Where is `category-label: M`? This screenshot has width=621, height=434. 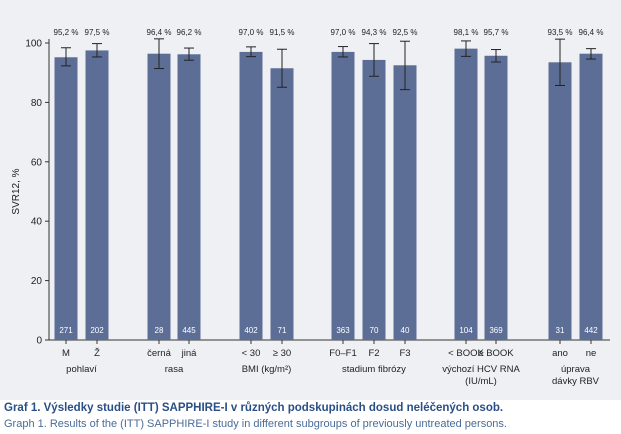 category-label: M is located at coordinates (66, 353).